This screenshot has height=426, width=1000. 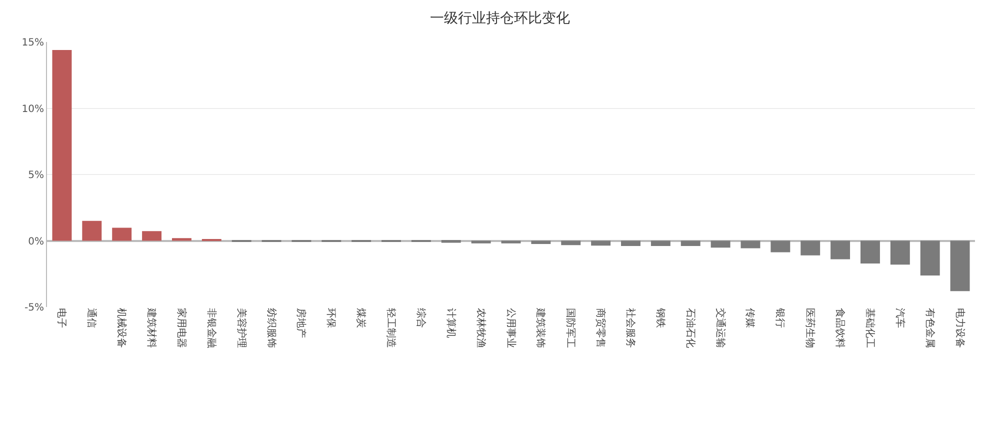 What do you see at coordinates (271, 328) in the screenshot?
I see `x-tick-label: 纺织服饰` at bounding box center [271, 328].